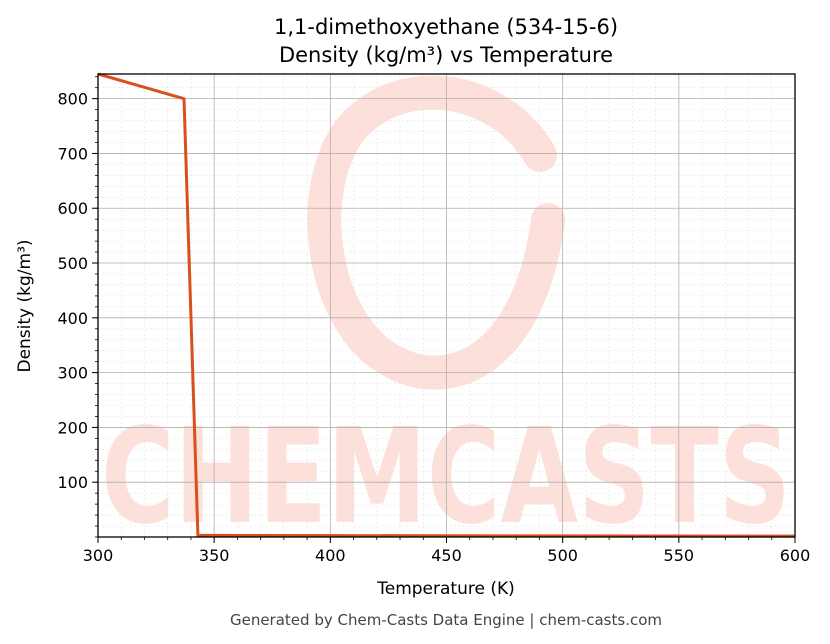  What do you see at coordinates (72, 318) in the screenshot?
I see `y-tick-label: 400` at bounding box center [72, 318].